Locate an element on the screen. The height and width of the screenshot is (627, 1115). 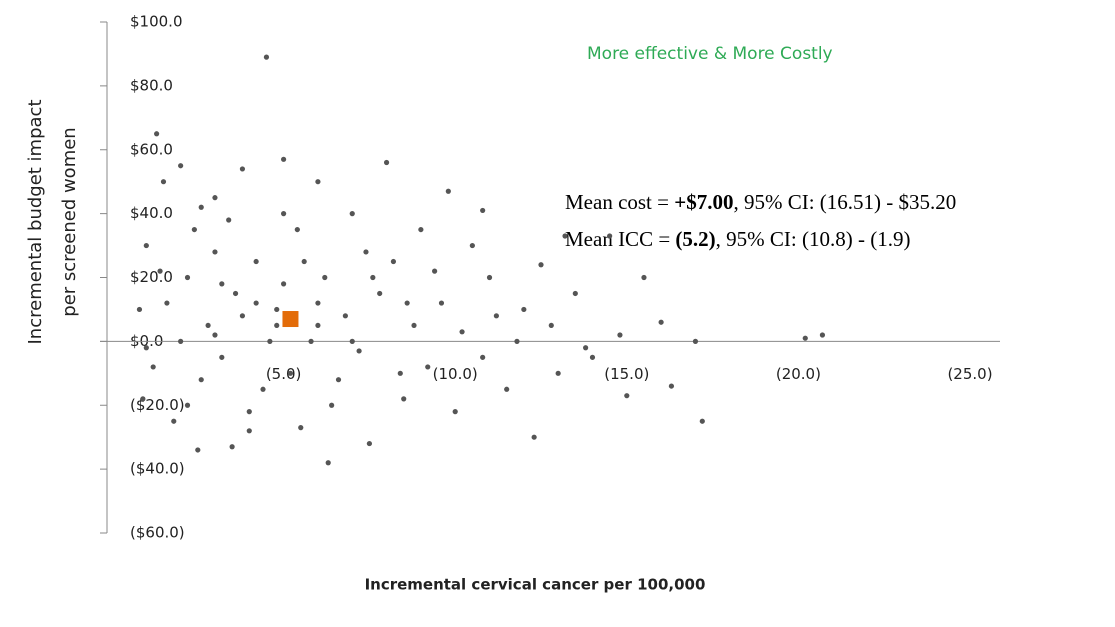
y-tick-label: ($40.0) is located at coordinates (157, 469).